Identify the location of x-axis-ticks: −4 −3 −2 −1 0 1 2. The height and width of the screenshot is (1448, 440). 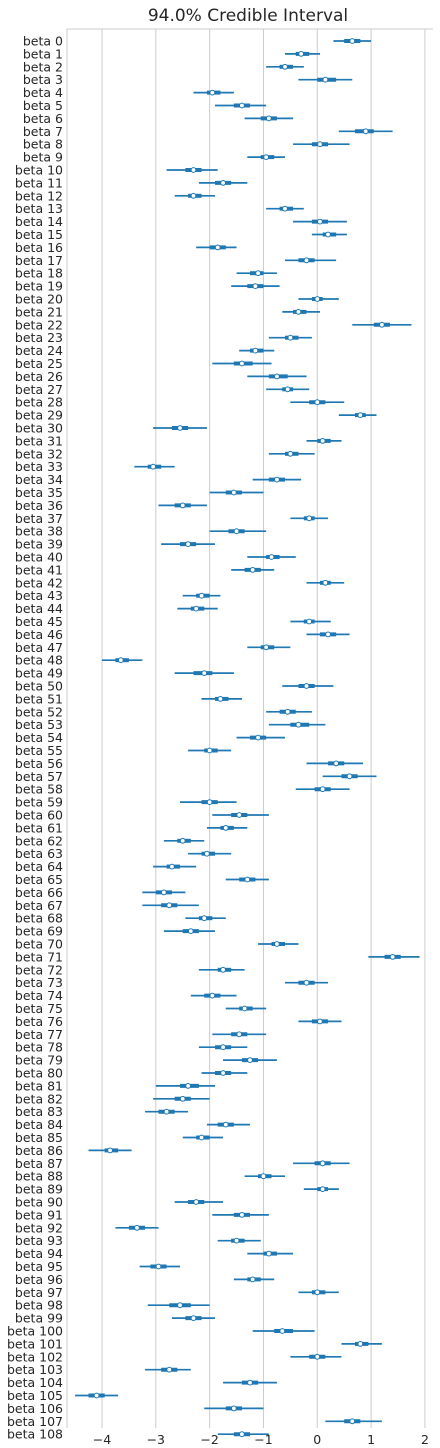
(261, 1439).